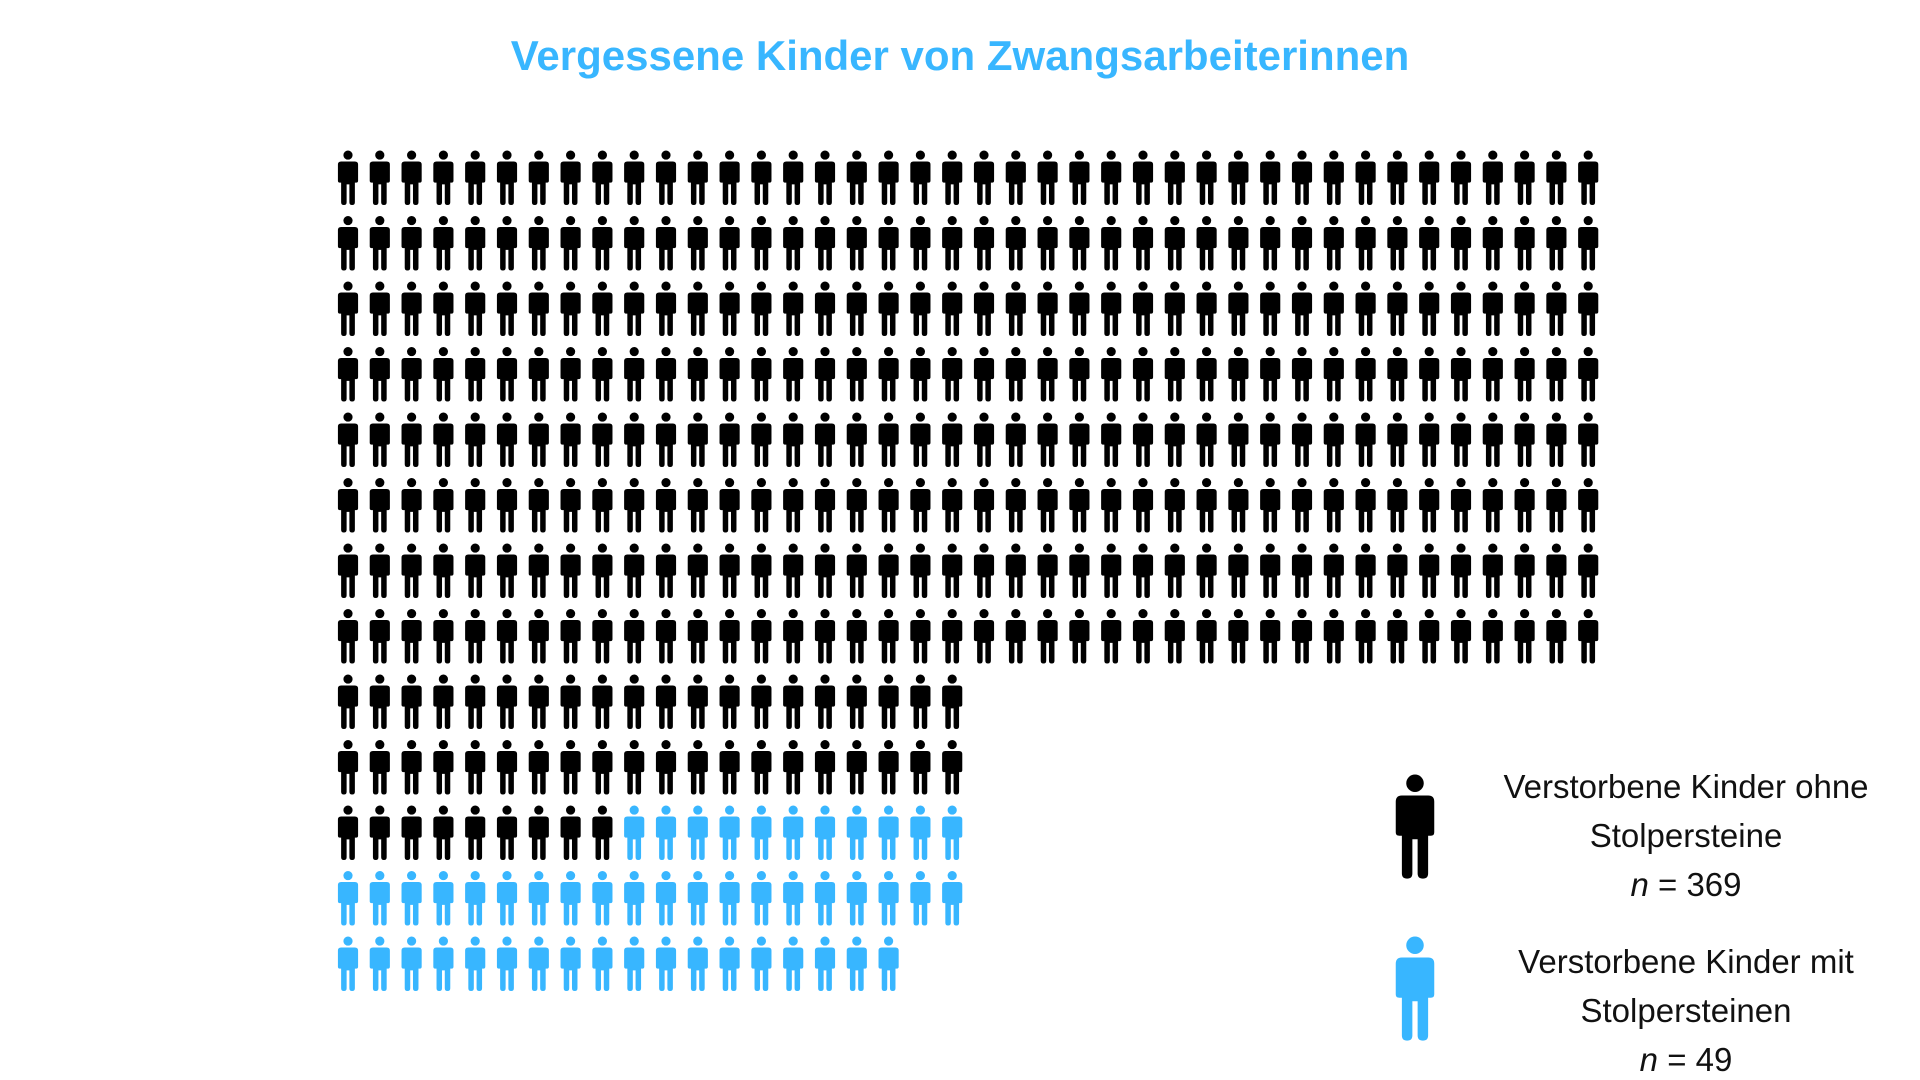 The width and height of the screenshot is (1920, 1080). What do you see at coordinates (1700, 884) in the screenshot?
I see `legend-count-value: = 369` at bounding box center [1700, 884].